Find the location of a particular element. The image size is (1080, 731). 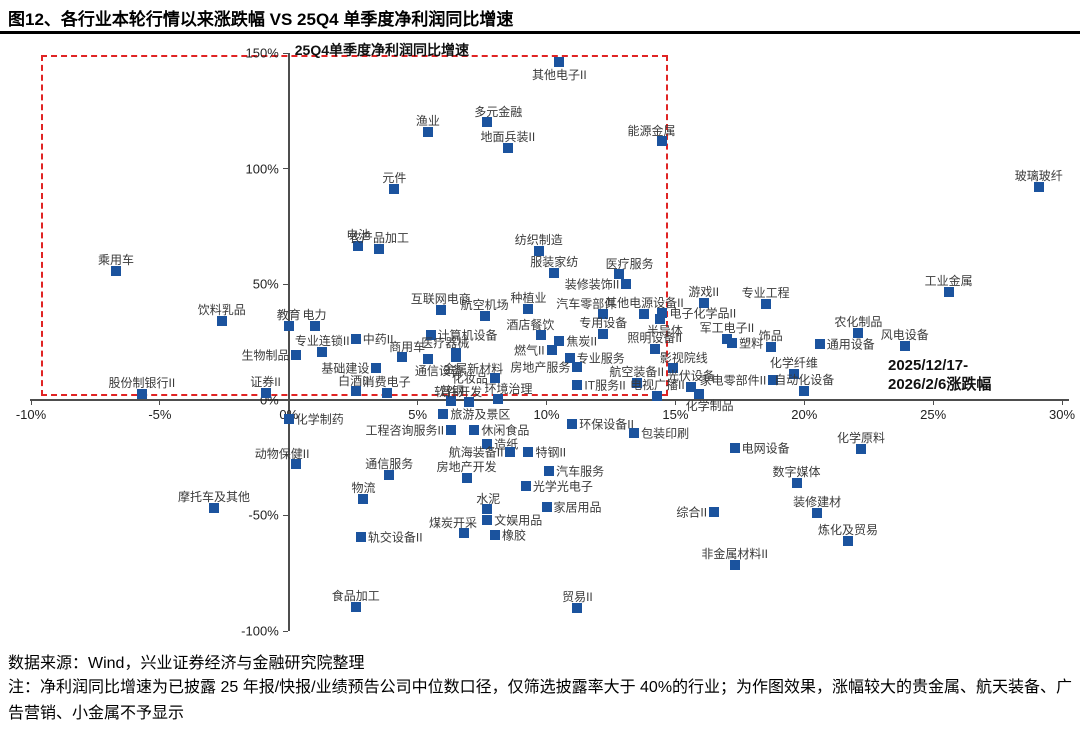

point-label: 综合II is located at coordinates (692, 512).